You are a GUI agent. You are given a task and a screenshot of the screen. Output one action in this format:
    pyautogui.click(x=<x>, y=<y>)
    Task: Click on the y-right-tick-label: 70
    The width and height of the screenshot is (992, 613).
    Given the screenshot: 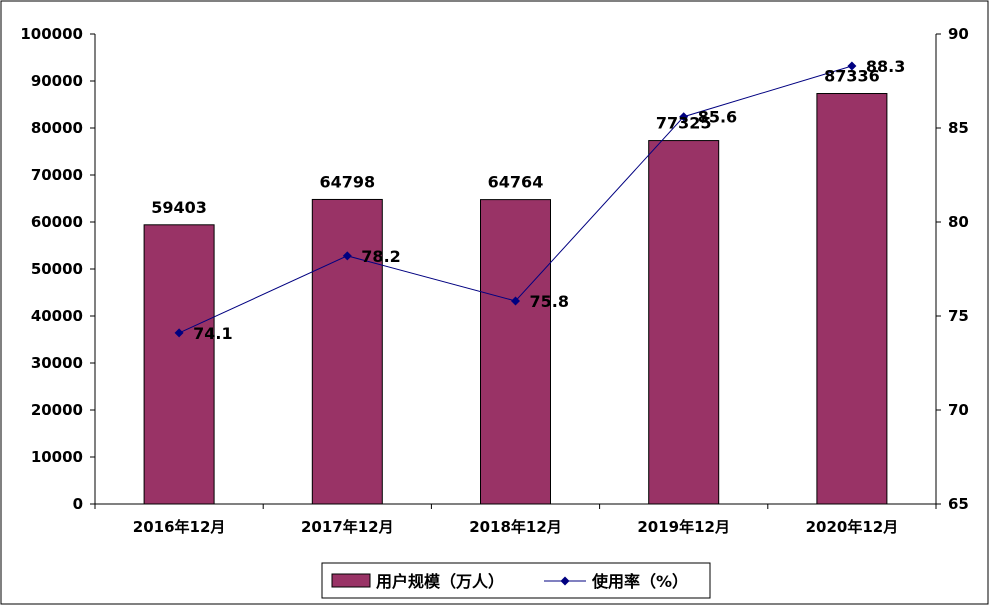 What is the action you would take?
    pyautogui.click(x=958, y=410)
    